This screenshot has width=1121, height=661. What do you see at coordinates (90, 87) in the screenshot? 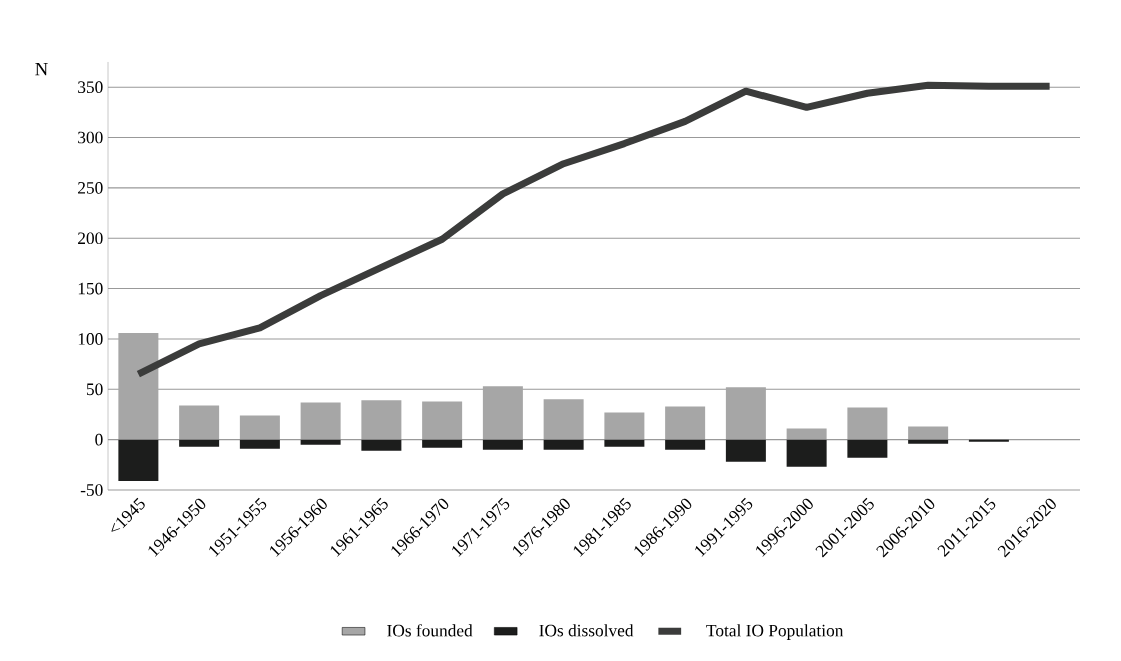
I see `y-tick-label: 350` at bounding box center [90, 87].